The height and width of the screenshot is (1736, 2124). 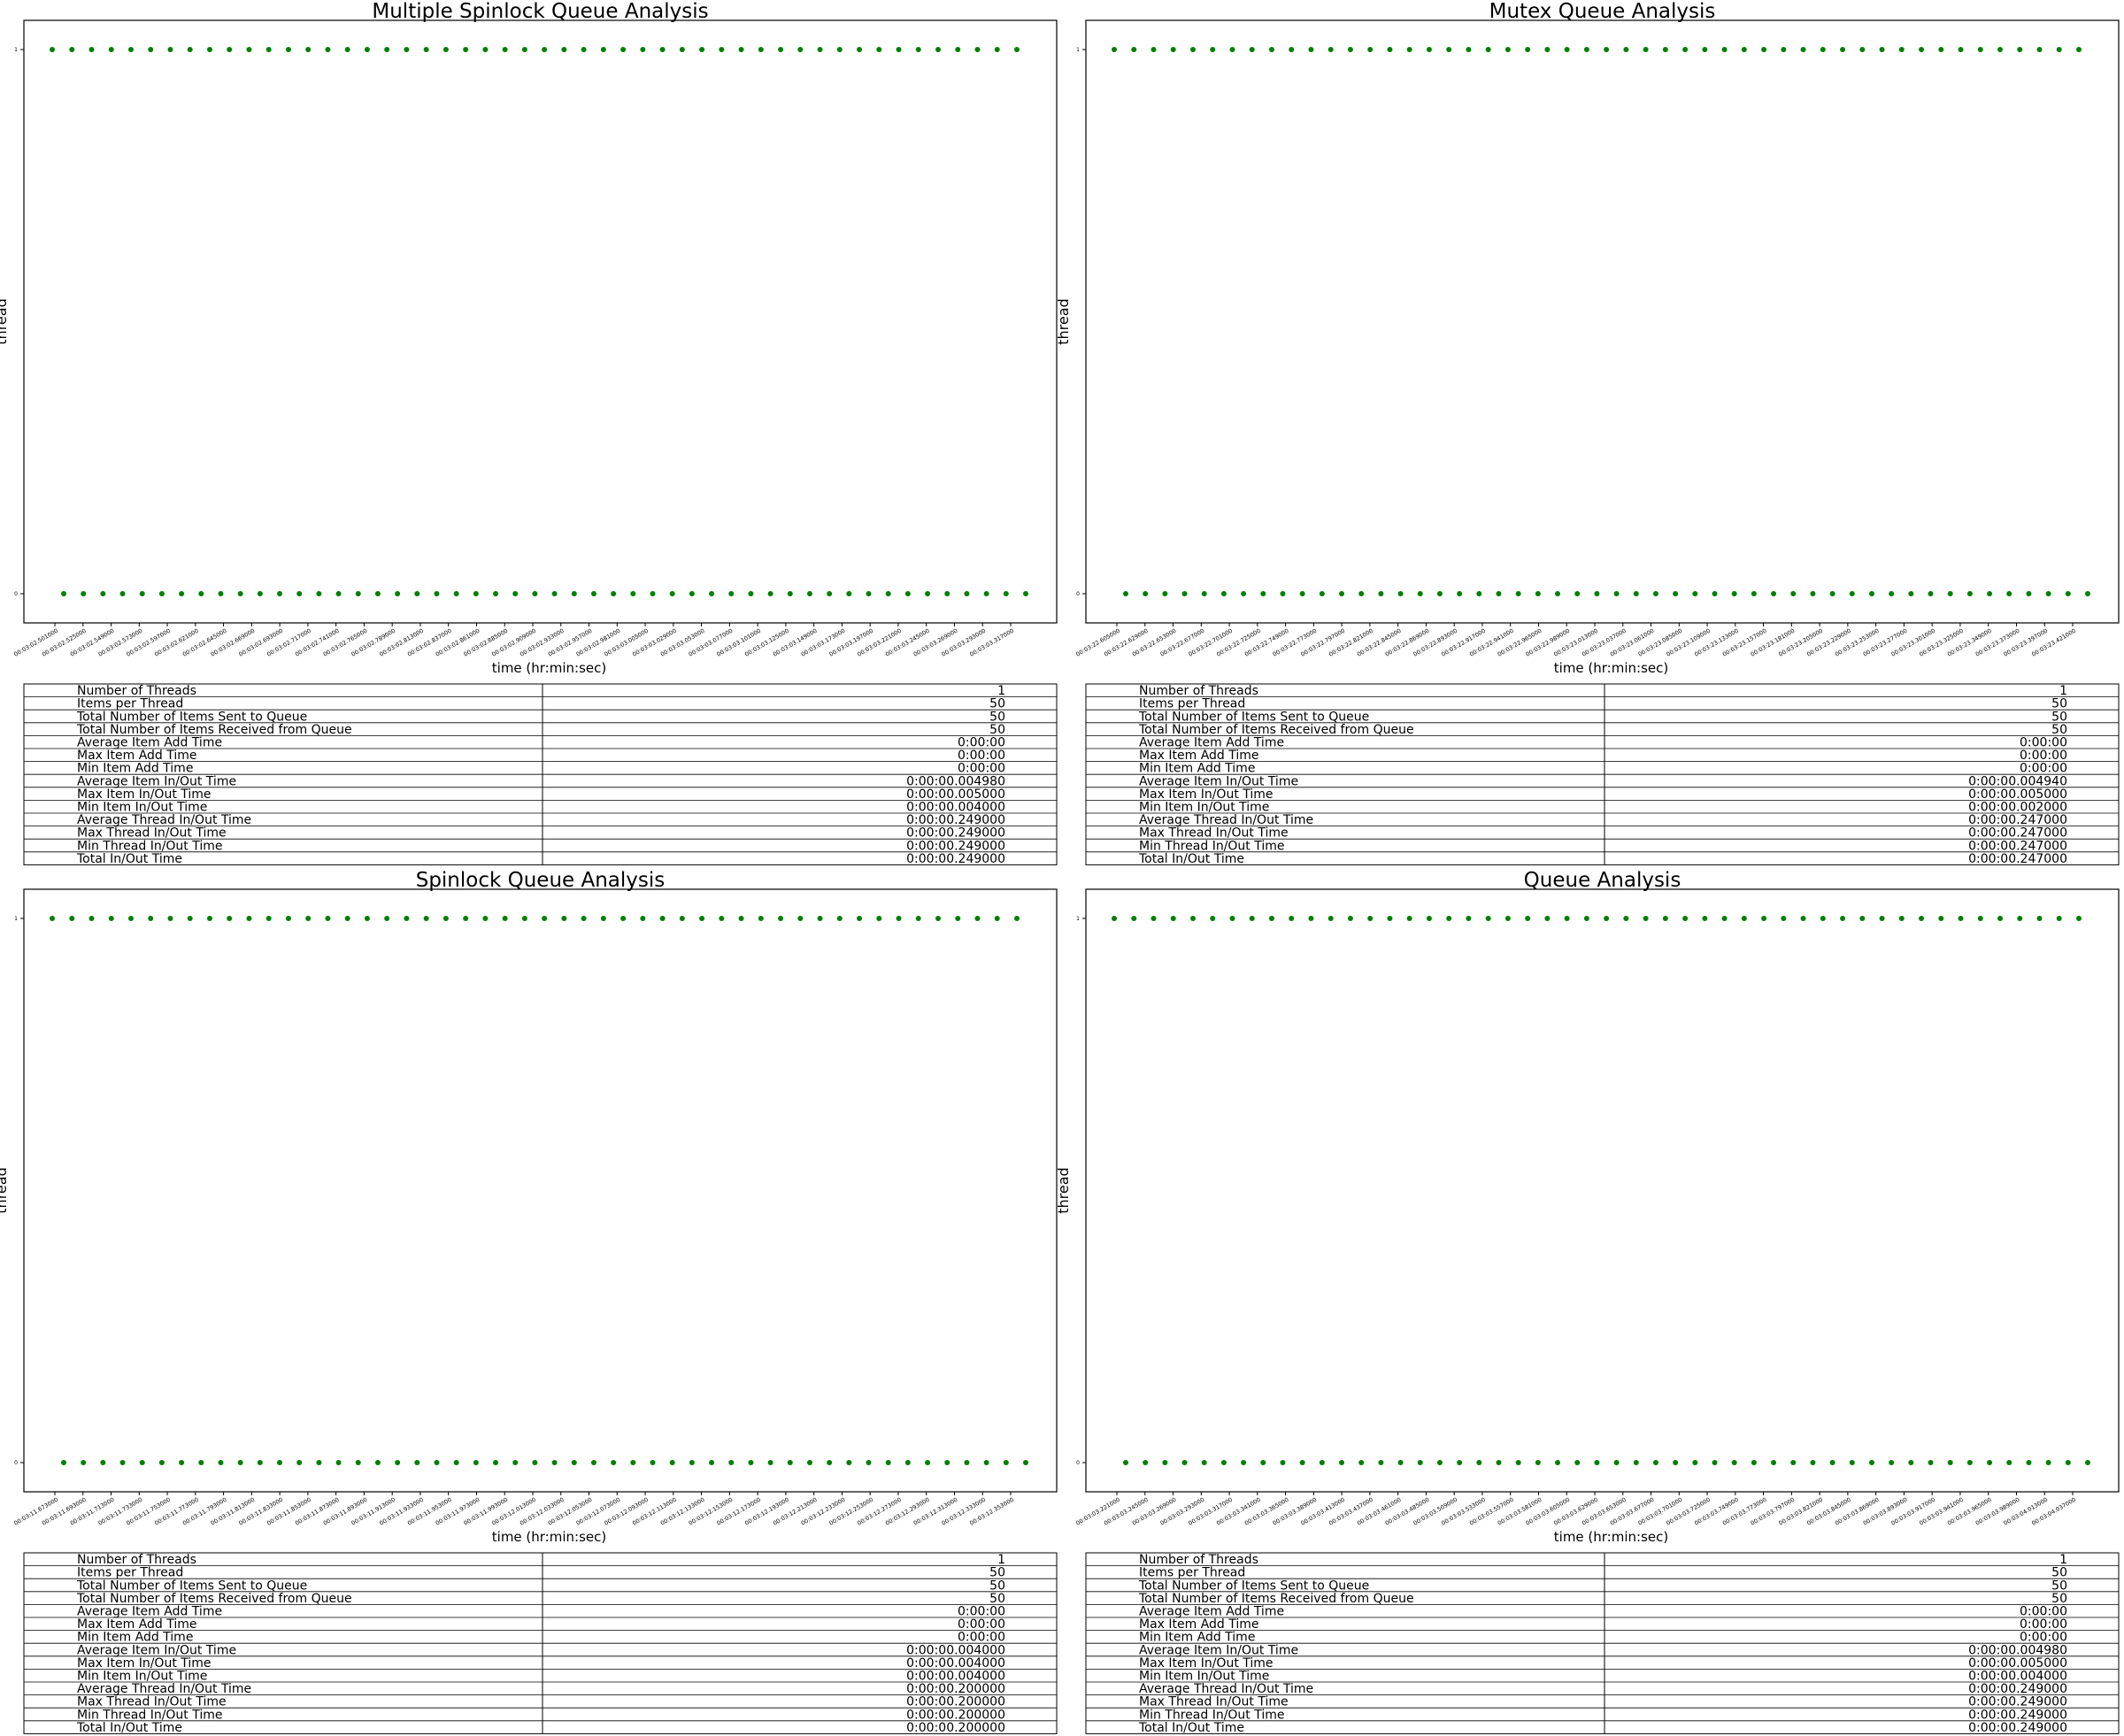 I want to click on y-tick-label: 1, so click(x=1078, y=919).